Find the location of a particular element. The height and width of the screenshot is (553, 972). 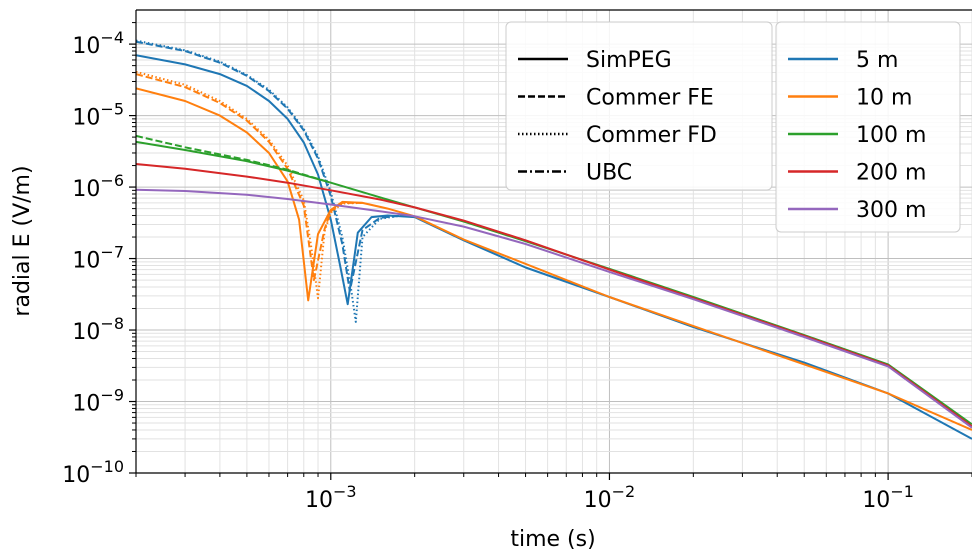

legend-label: 200 m is located at coordinates (891, 173).